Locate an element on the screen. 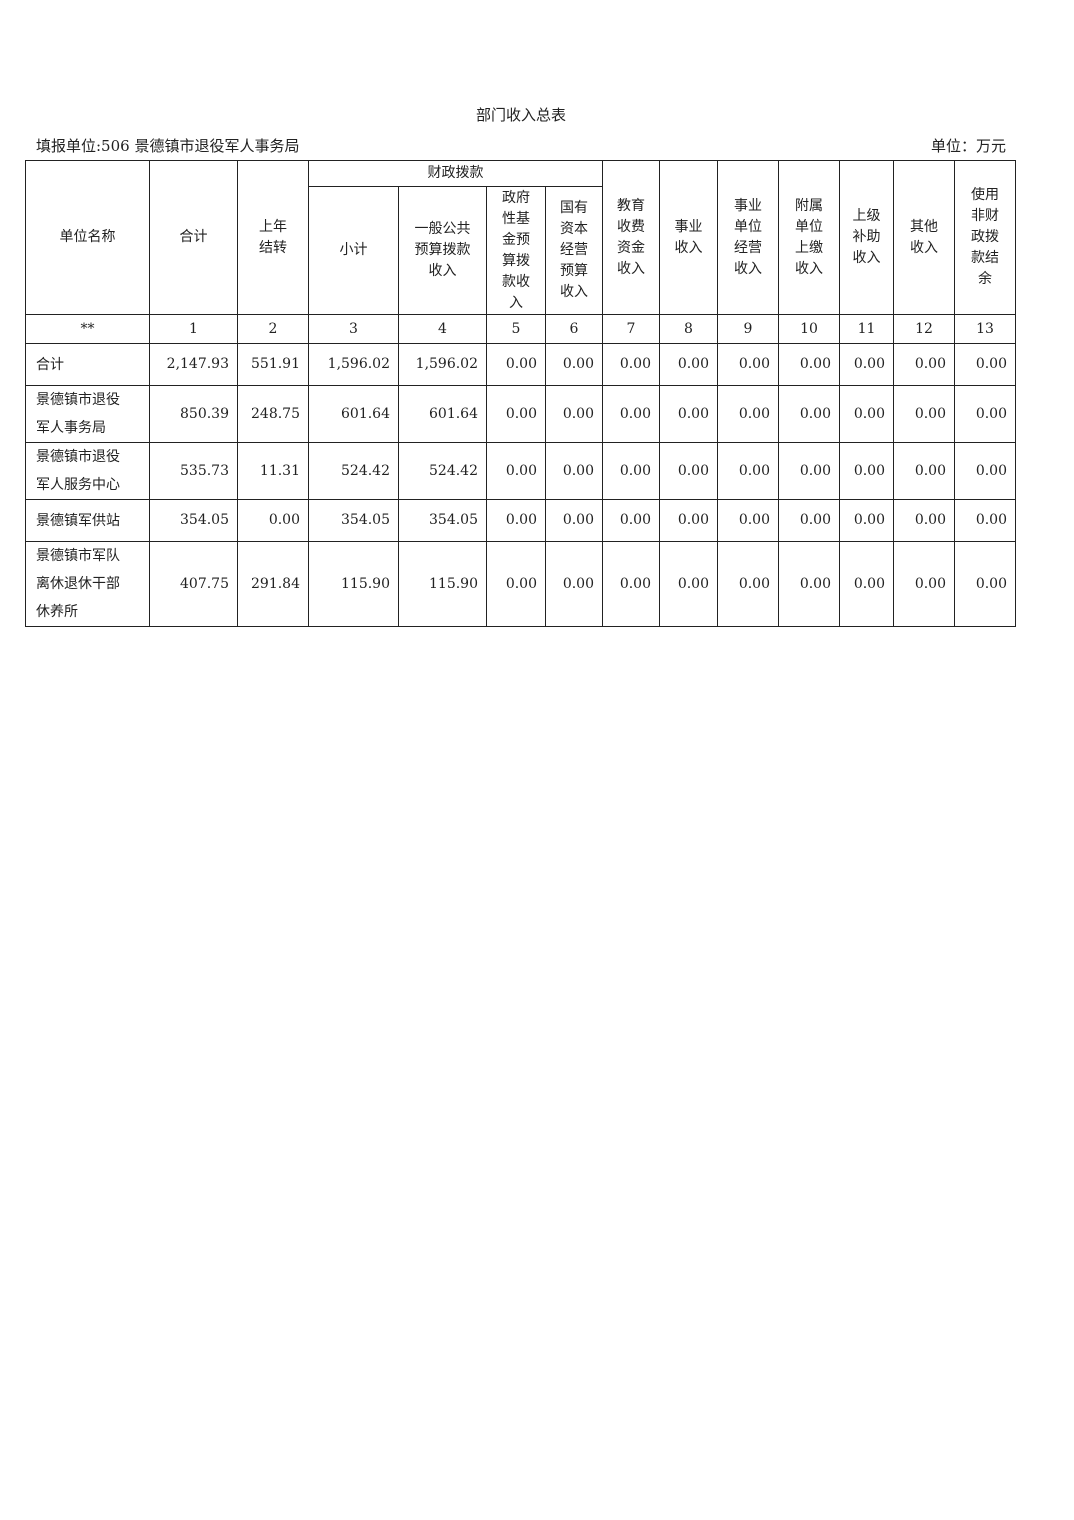 This screenshot has height=1520, width=1074. page-title: 部门收入总表 is located at coordinates (520, 115).